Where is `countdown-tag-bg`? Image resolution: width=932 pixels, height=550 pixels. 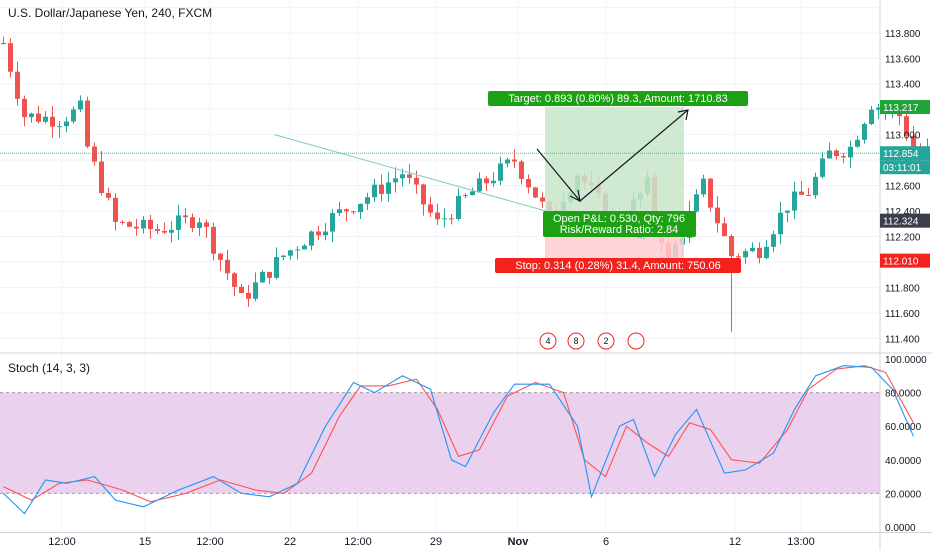
countdown-tag-bg is located at coordinates (905, 167).